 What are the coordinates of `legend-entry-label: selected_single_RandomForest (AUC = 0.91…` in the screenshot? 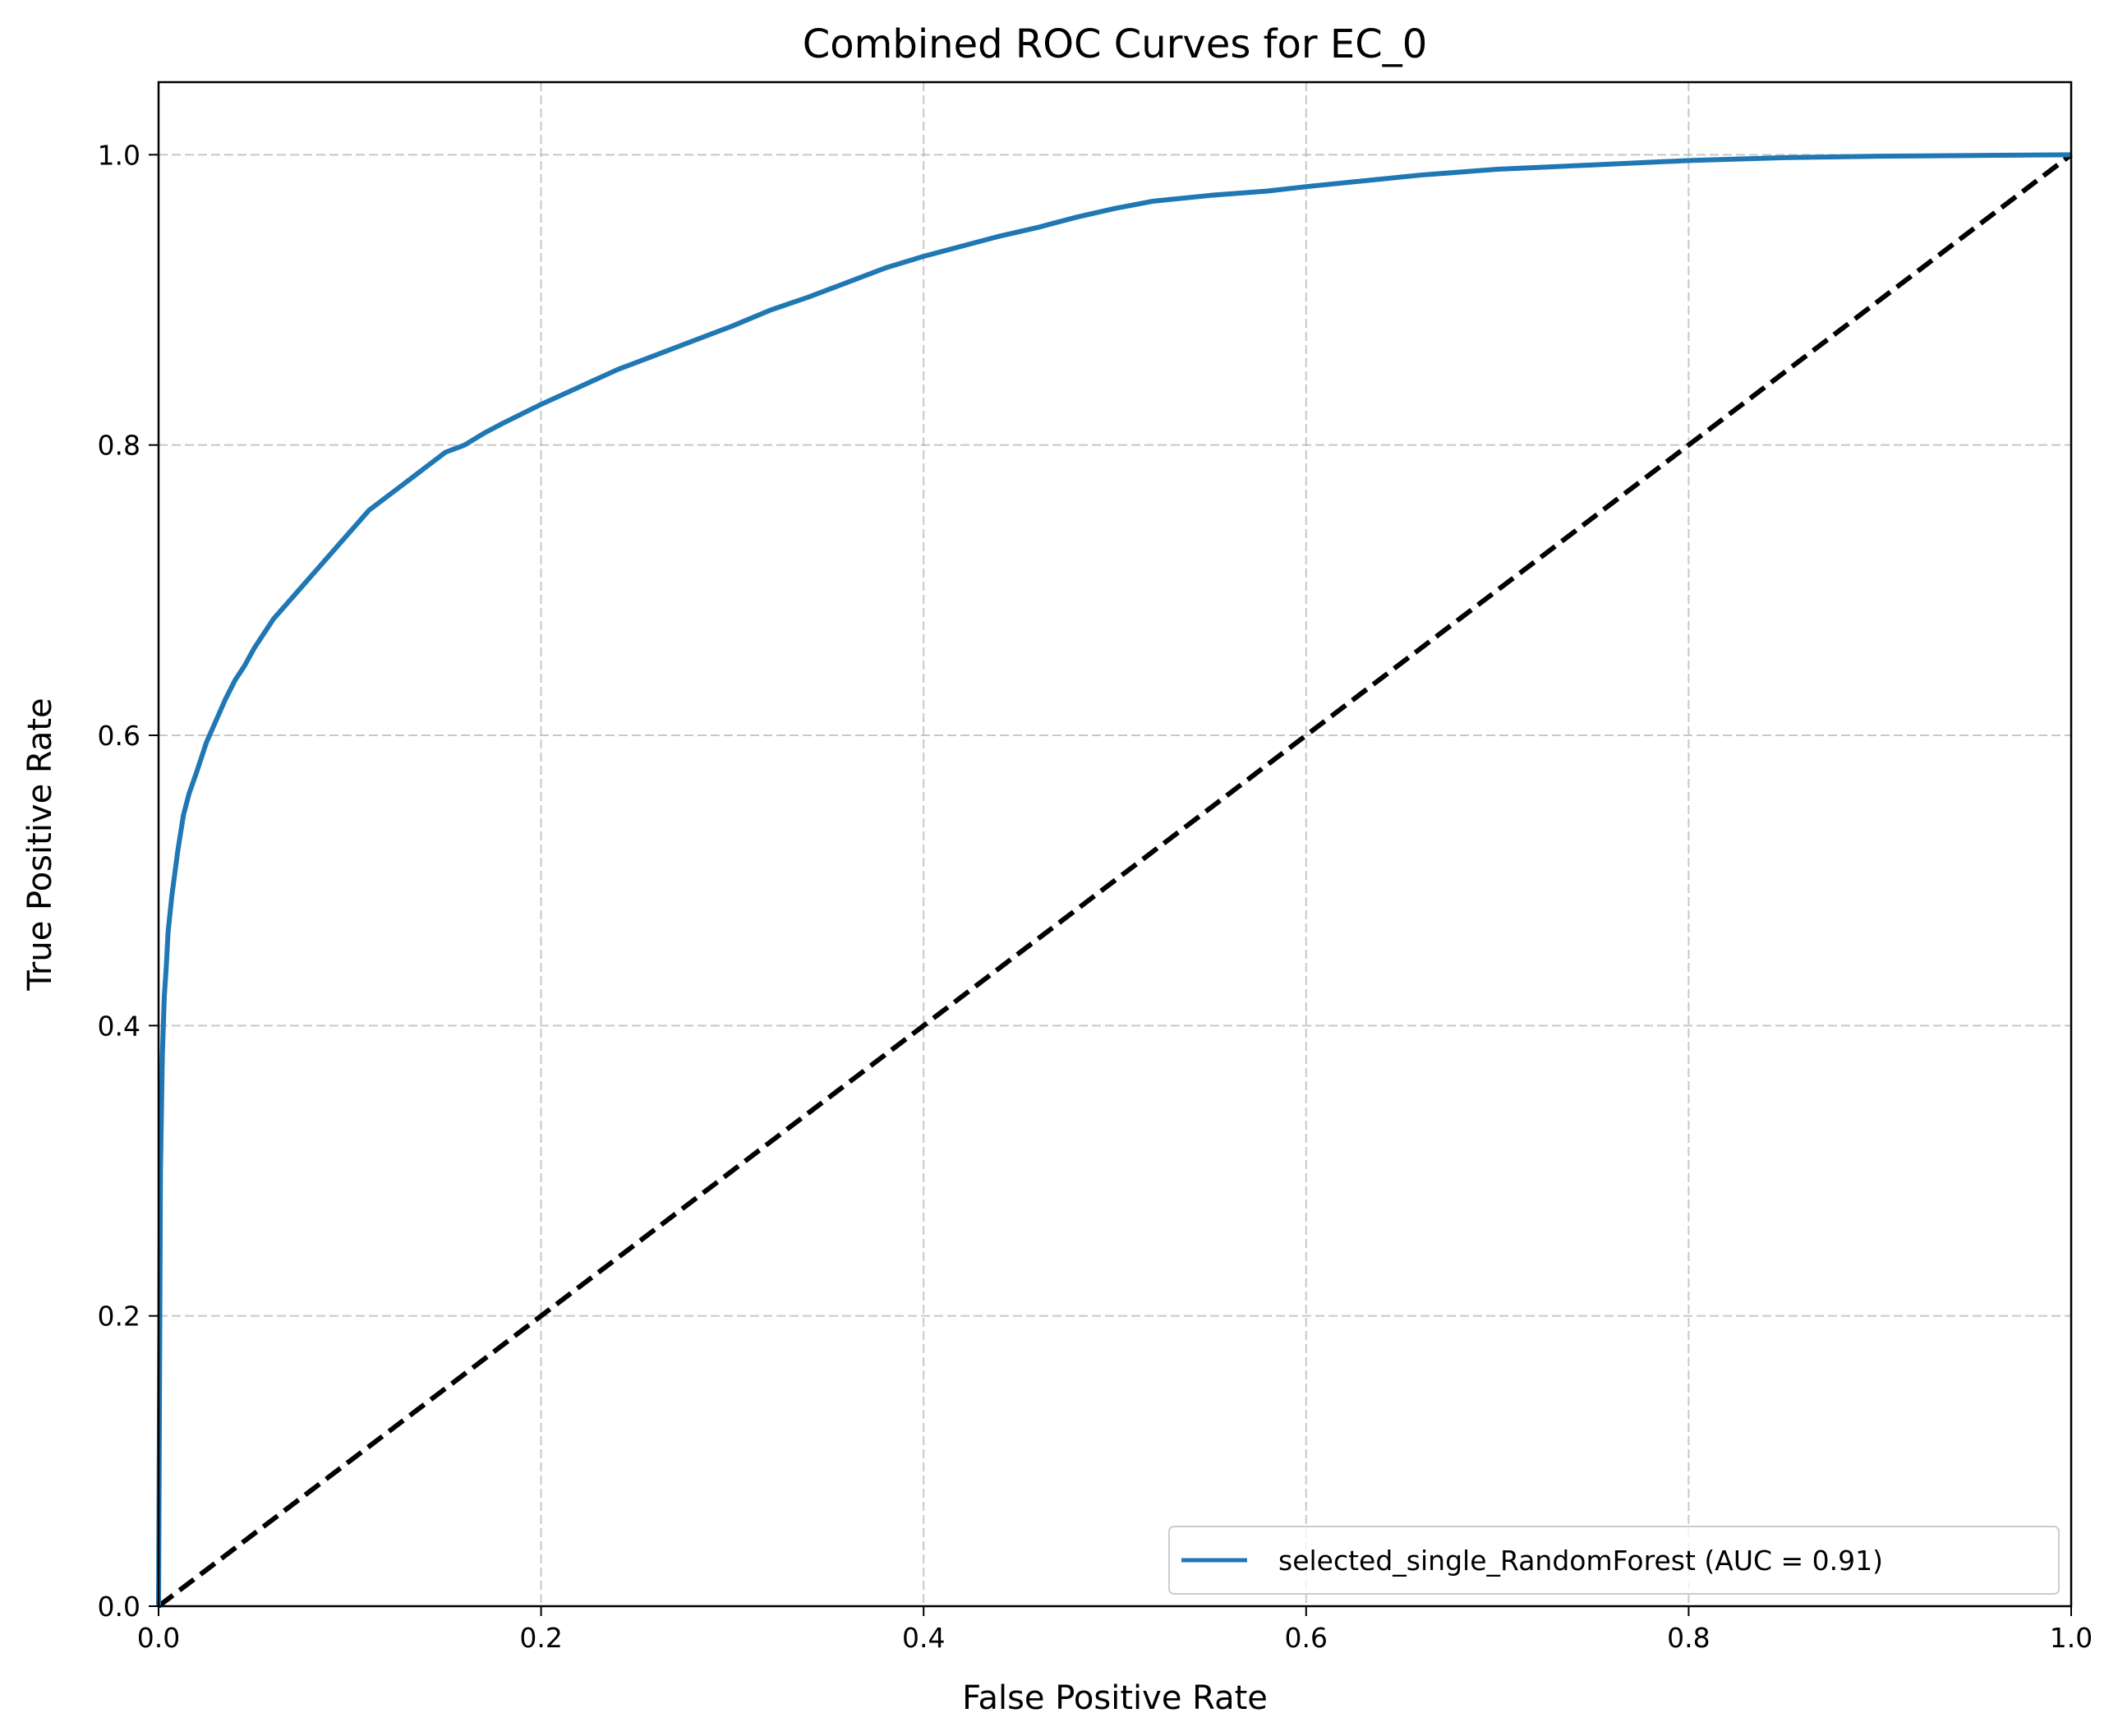 It's located at (1580, 1561).